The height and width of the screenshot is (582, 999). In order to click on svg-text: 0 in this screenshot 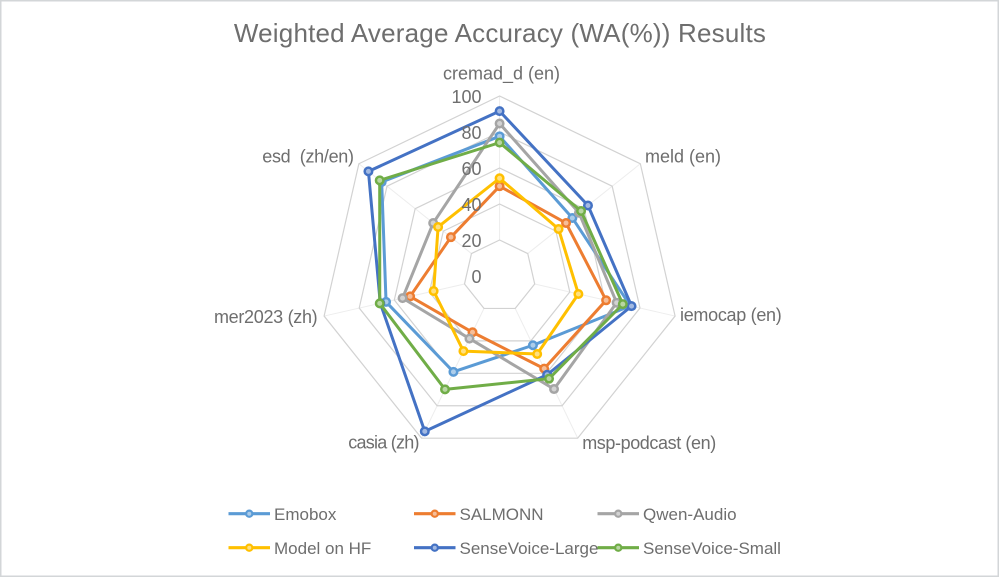, I will do `click(476, 277)`.